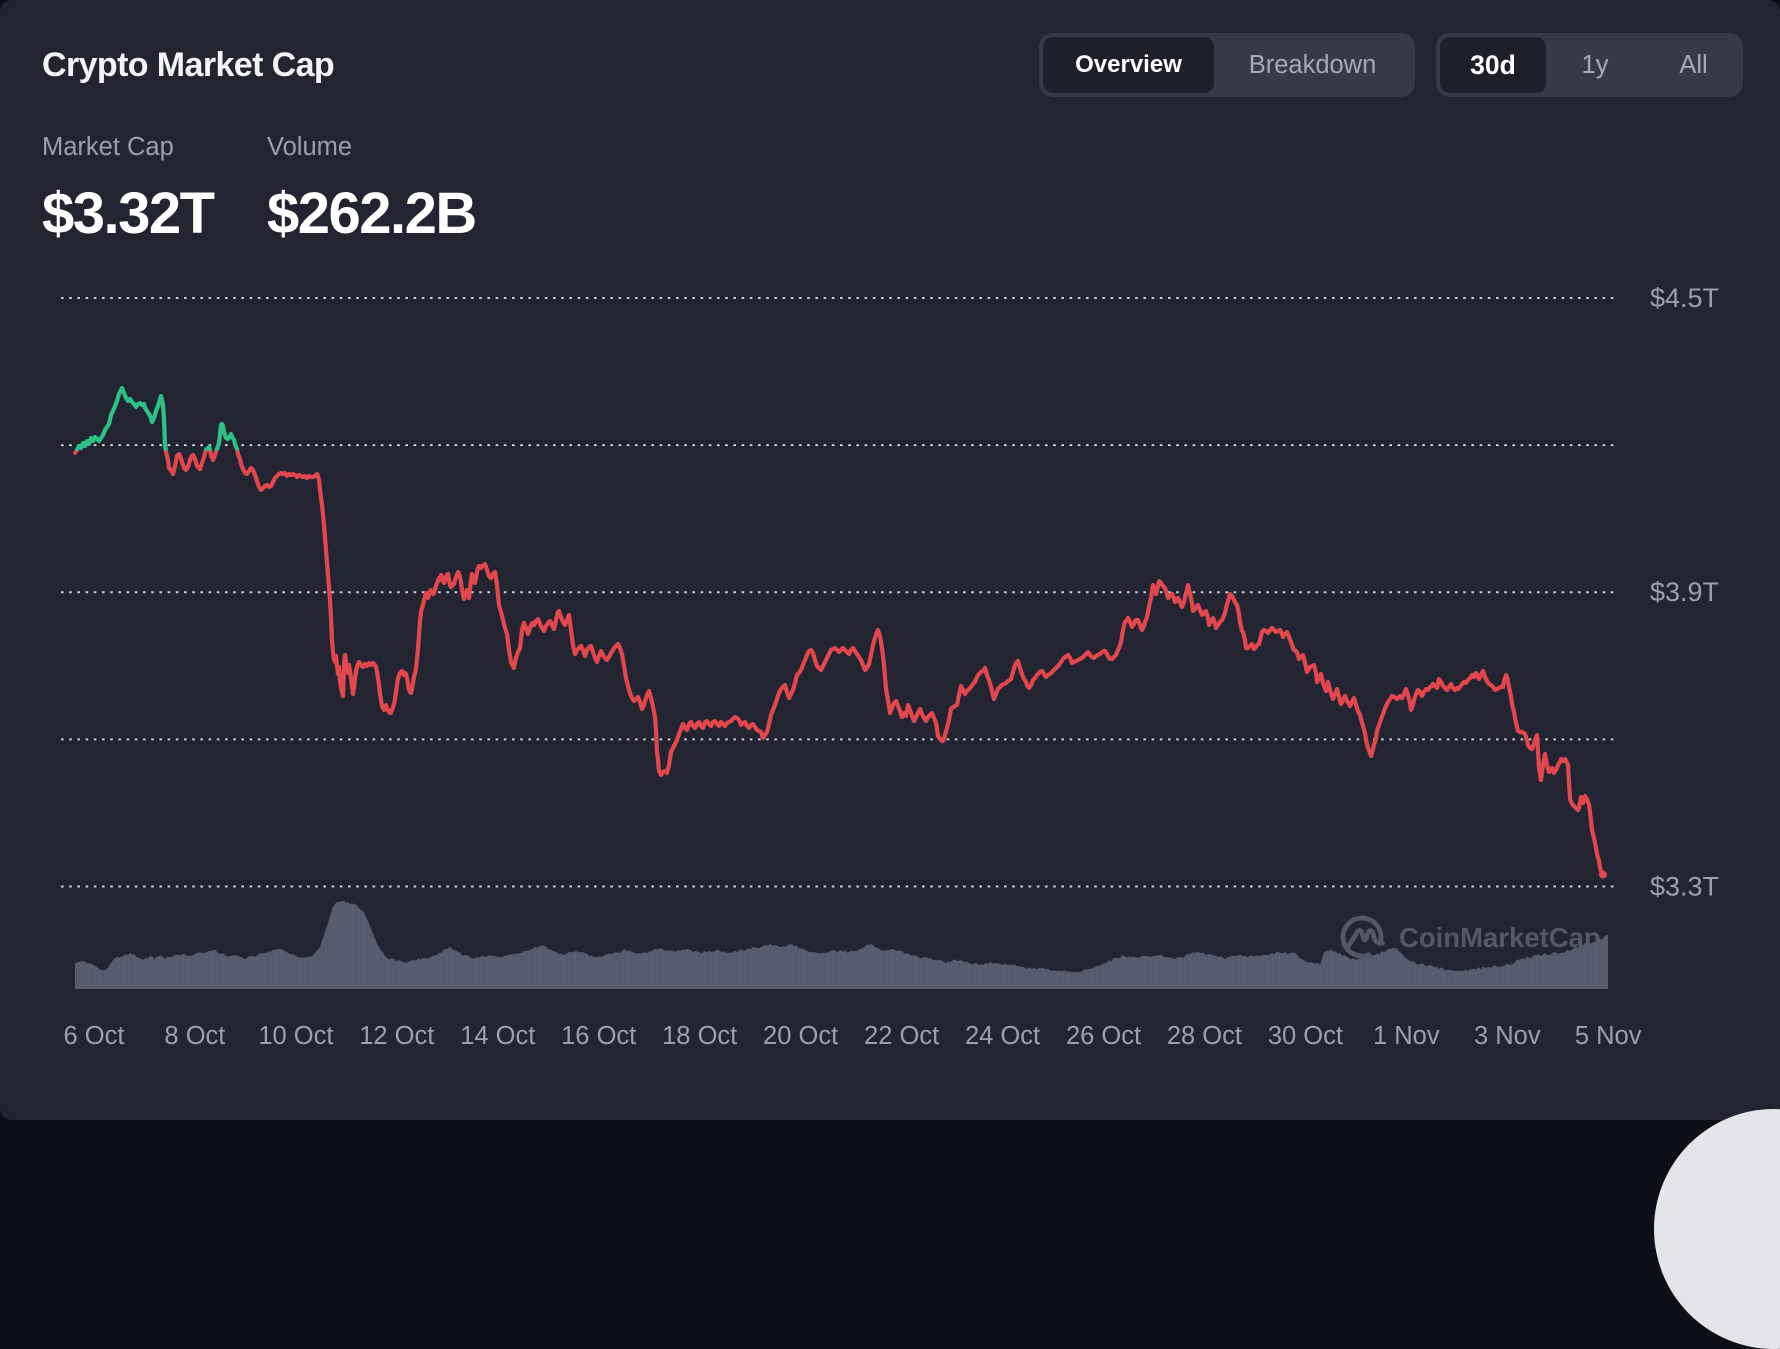 This screenshot has height=1349, width=1780. I want to click on svg-text: 10 Oct, so click(295, 1036).